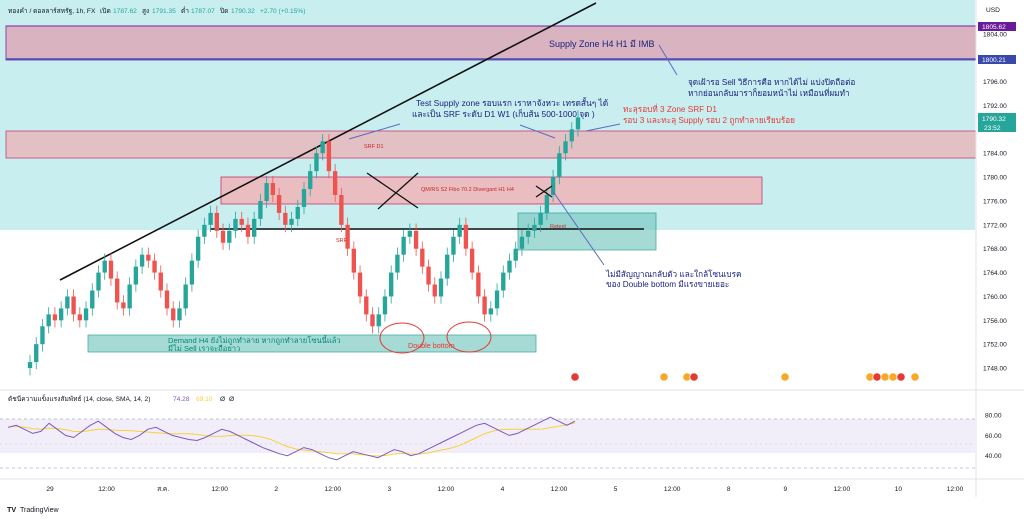  Describe the element at coordinates (785, 489) in the screenshot. I see `time-tick-13: 9` at that location.